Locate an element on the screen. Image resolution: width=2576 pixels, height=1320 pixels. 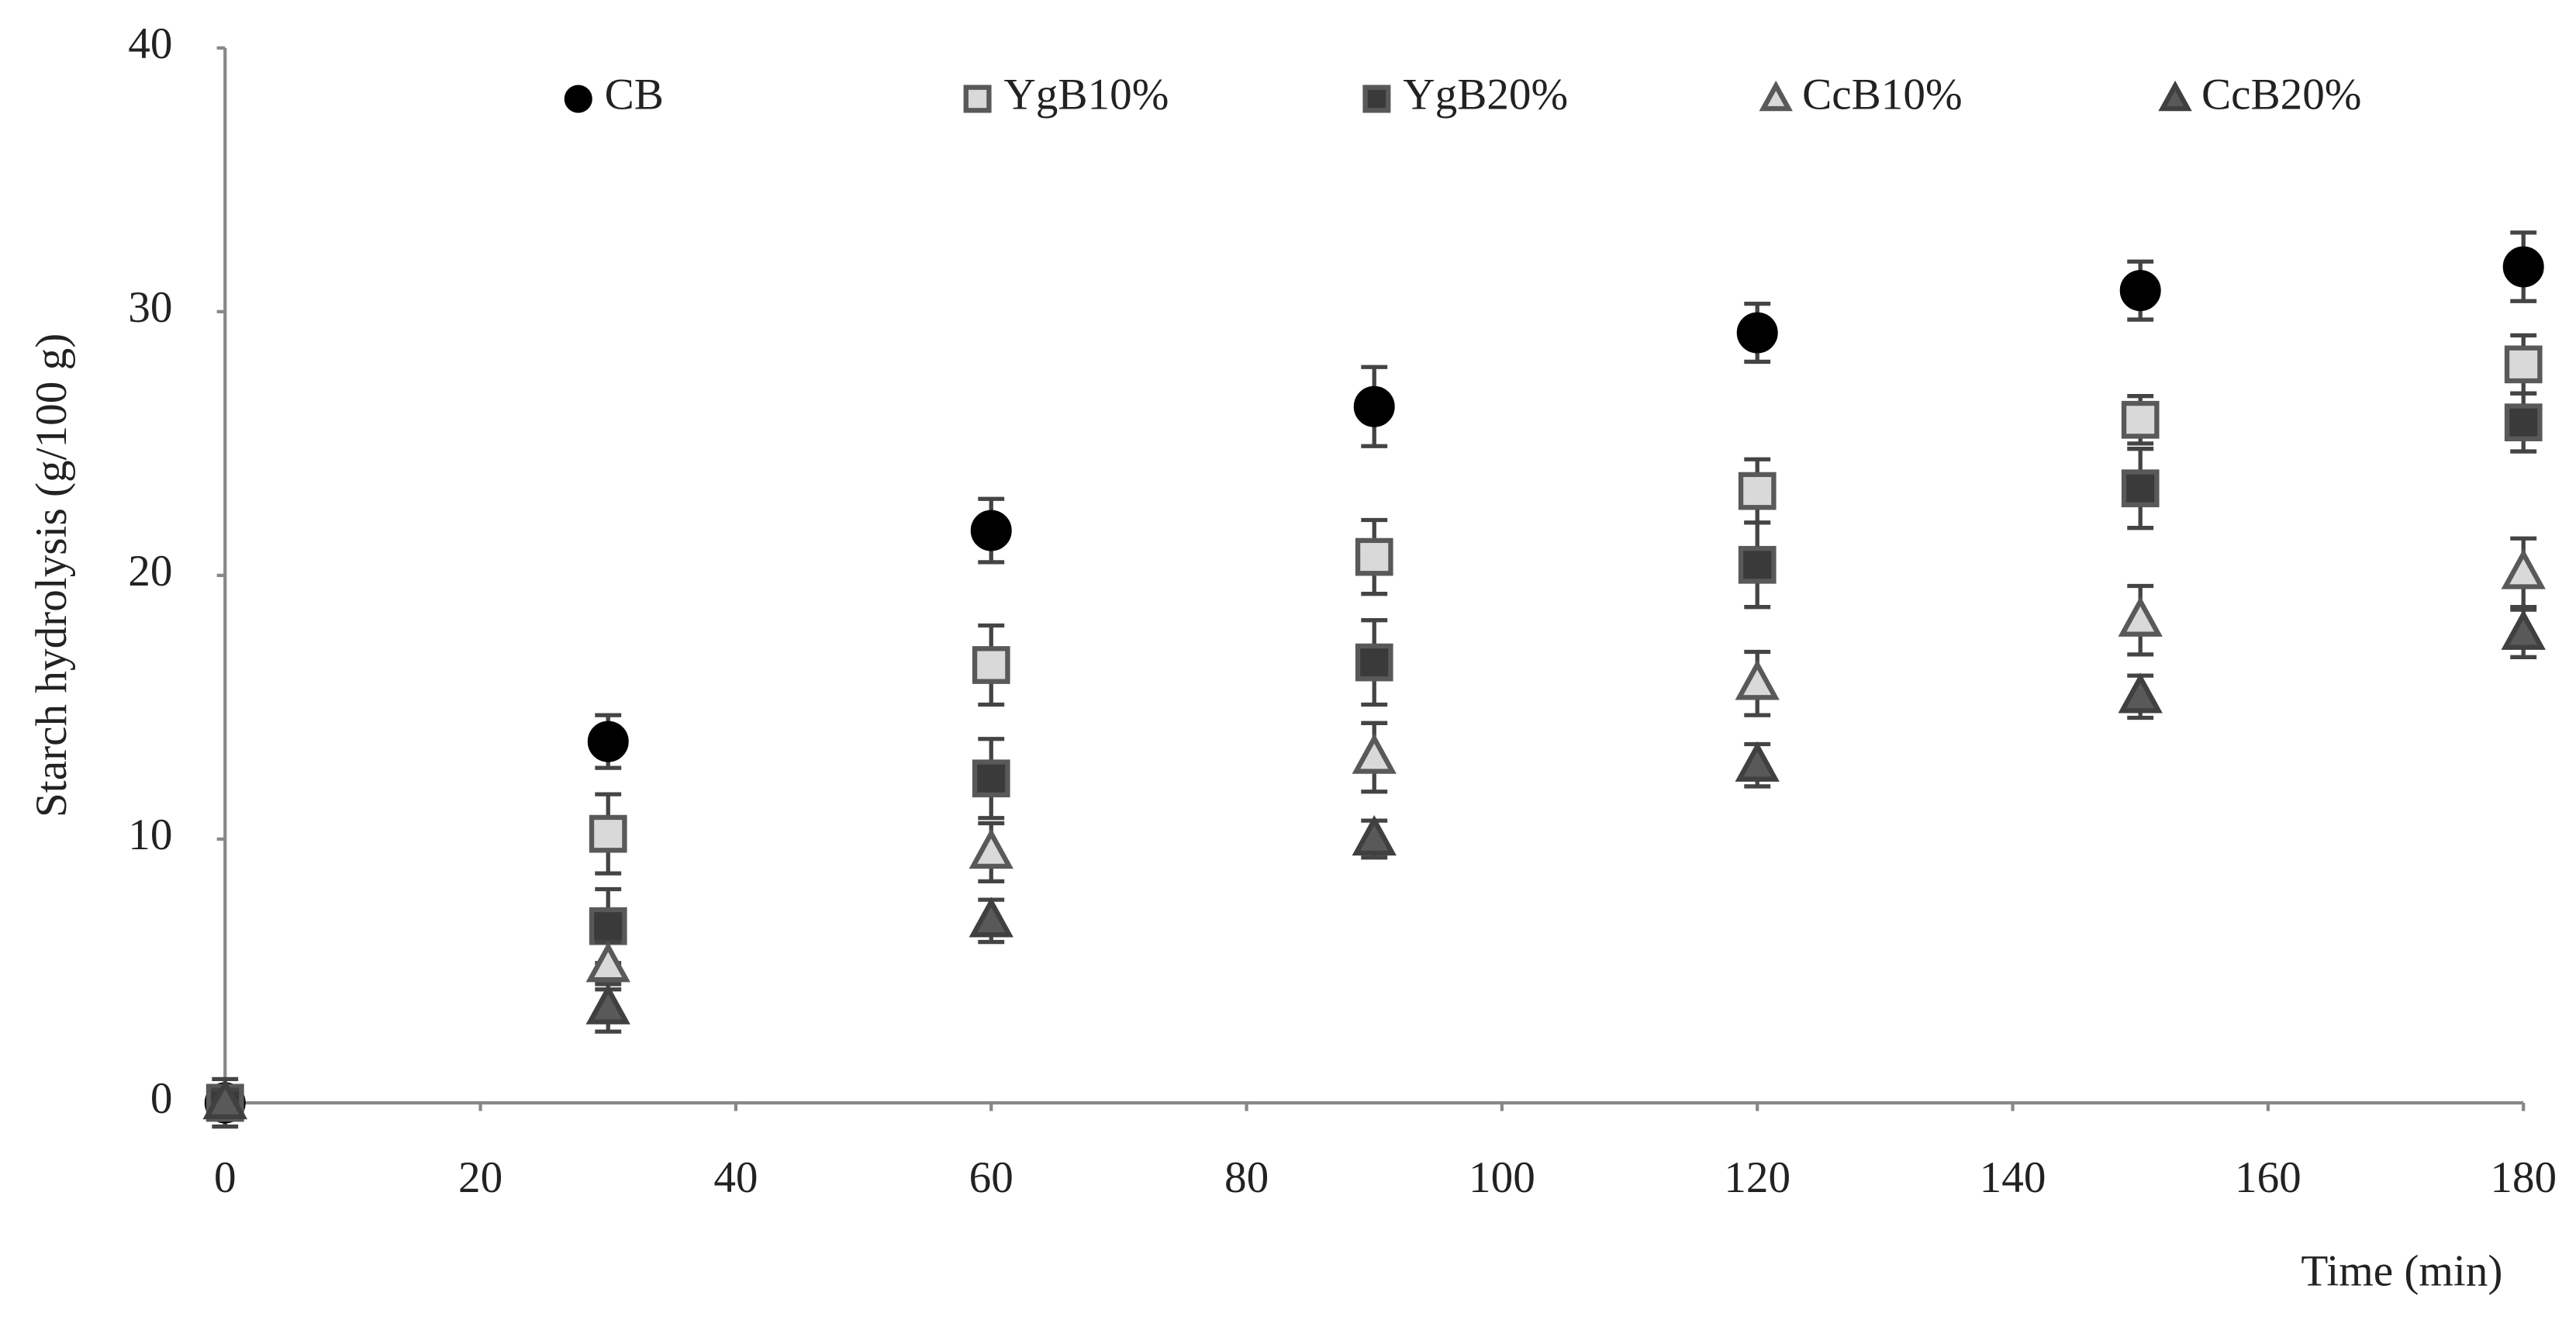
x-tick-label: 140 is located at coordinates (2013, 1177).